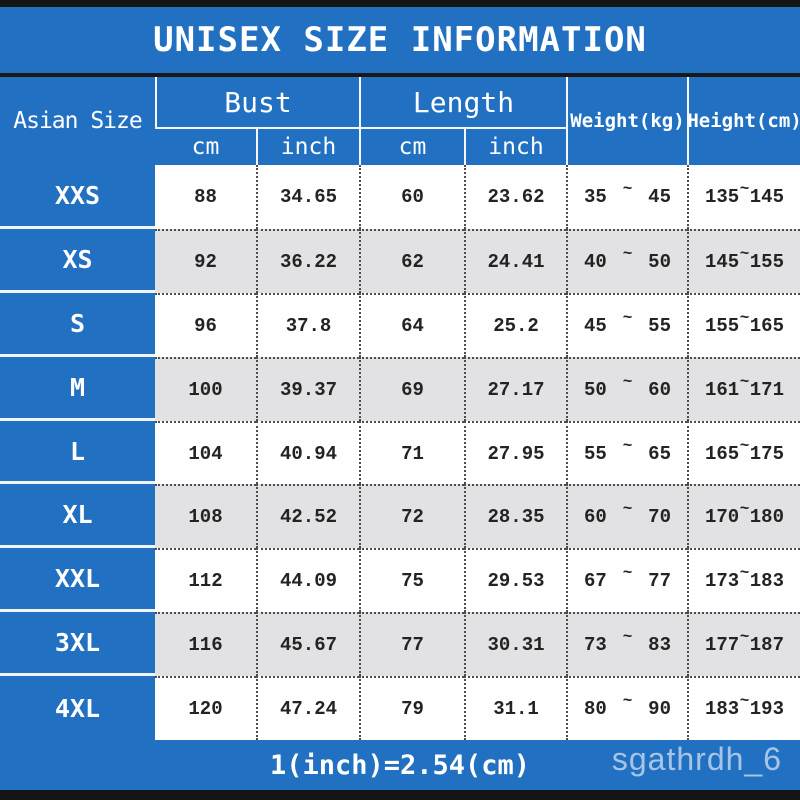  Describe the element at coordinates (515, 516) in the screenshot. I see `length-inch-cell: 28.35` at that location.